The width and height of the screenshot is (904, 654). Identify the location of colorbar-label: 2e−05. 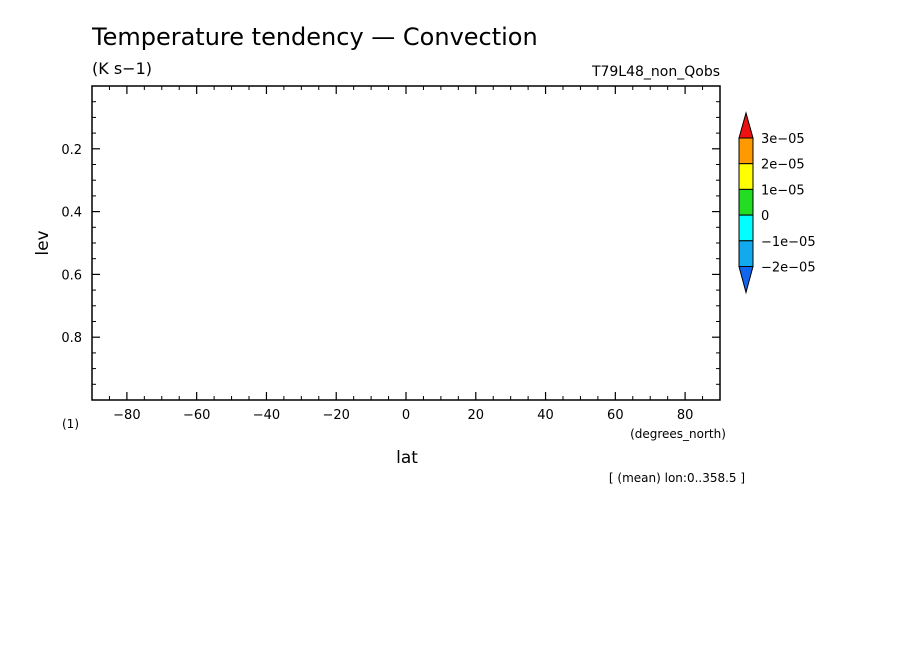
(783, 165).